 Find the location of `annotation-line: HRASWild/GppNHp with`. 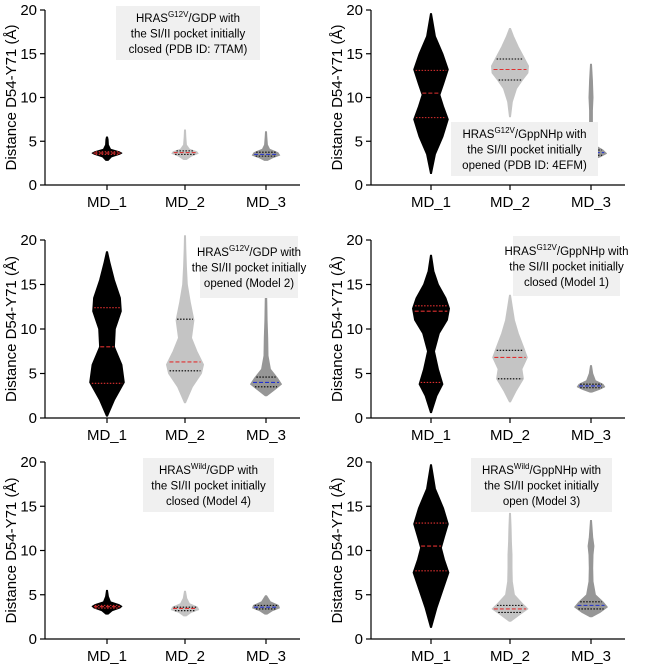

annotation-line: HRASWild/GppNHp with is located at coordinates (541, 469).